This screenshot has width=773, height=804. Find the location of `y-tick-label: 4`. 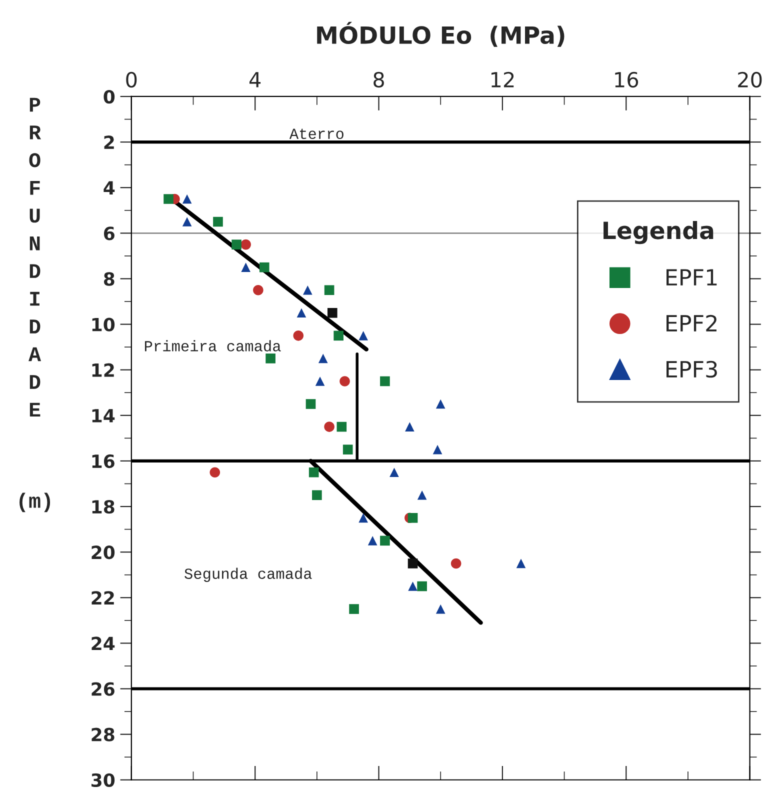

y-tick-label: 4 is located at coordinates (109, 187).